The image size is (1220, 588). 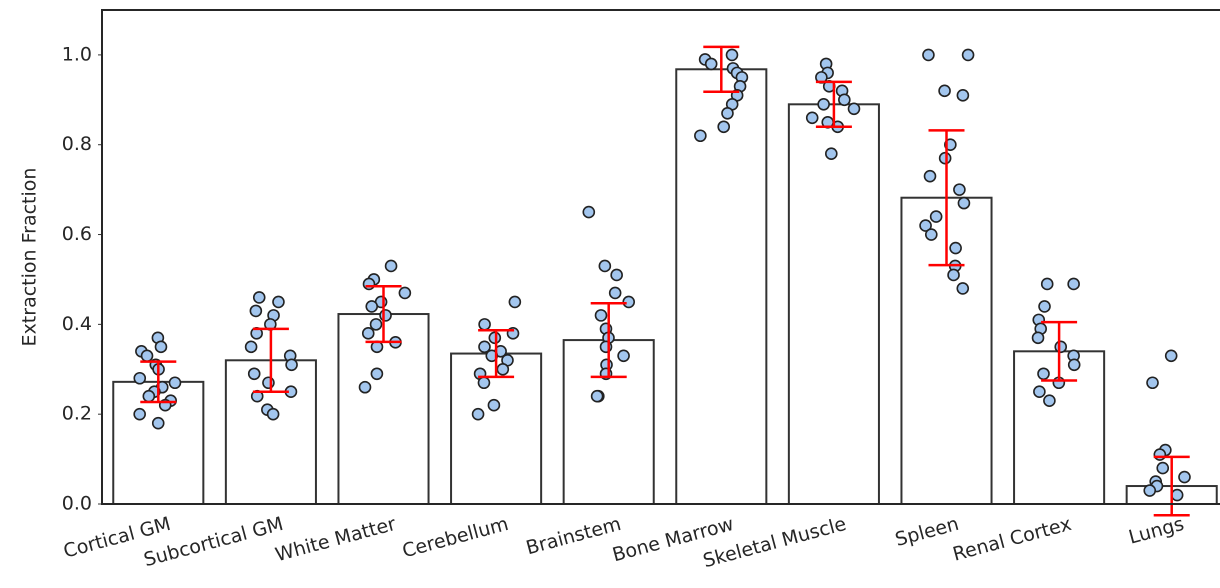 What do you see at coordinates (335, 539) in the screenshot?
I see `x-tick-label: White Matter` at bounding box center [335, 539].